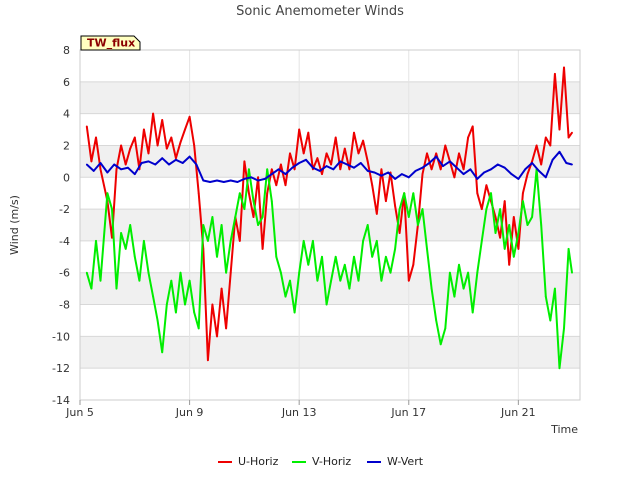 Image resolution: width=640 pixels, height=480 pixels. Describe the element at coordinates (330, 97) in the screenshot. I see `grid-band` at that location.